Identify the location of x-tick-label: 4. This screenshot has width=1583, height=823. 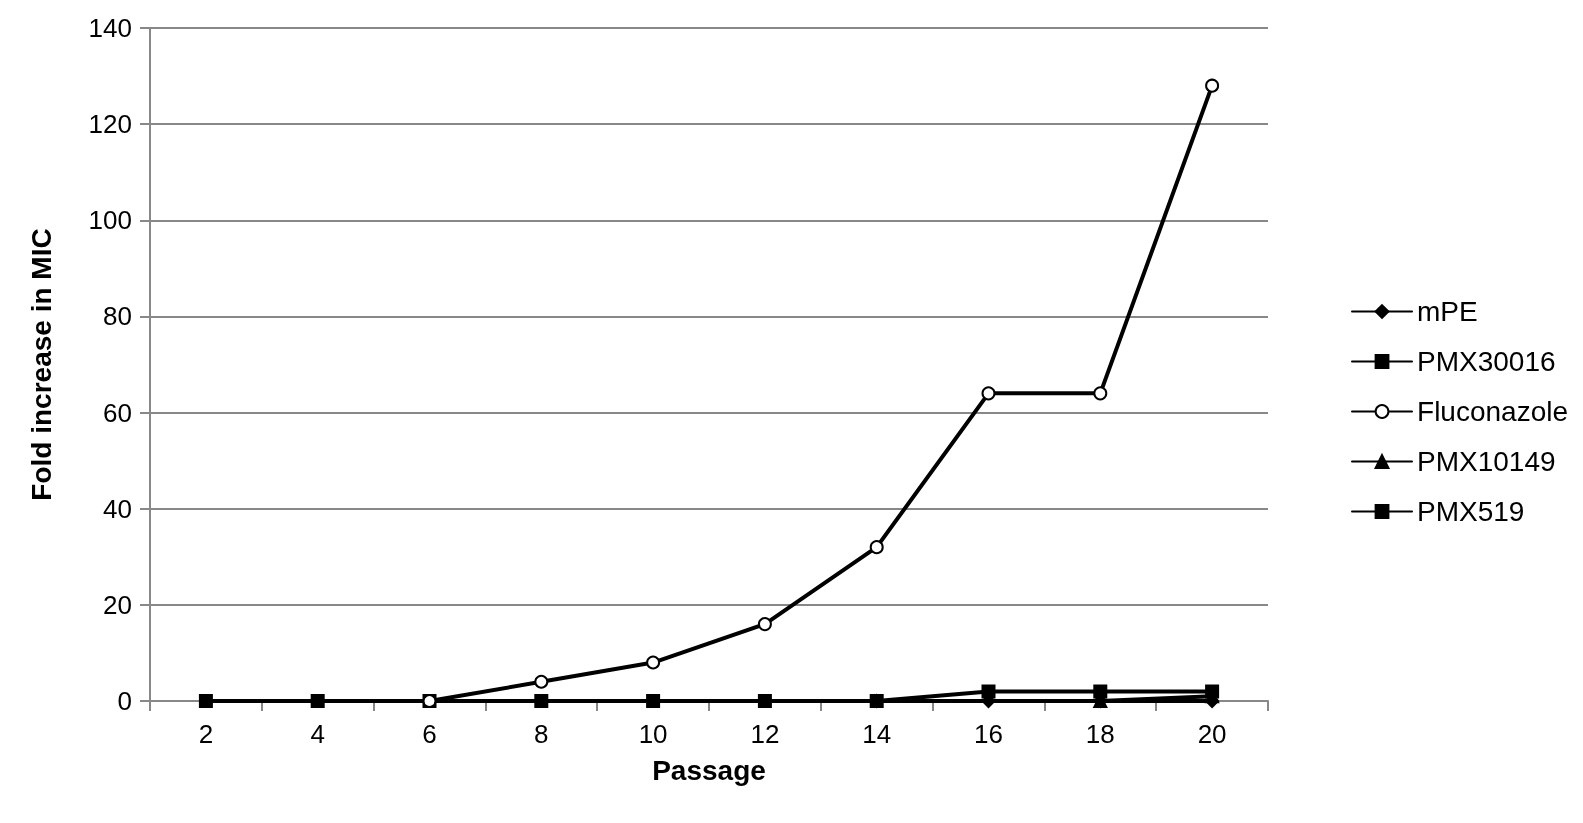
(317, 734).